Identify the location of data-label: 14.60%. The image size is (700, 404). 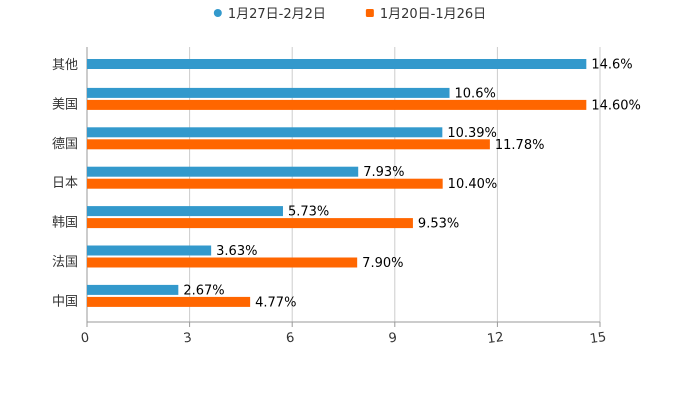
(616, 105).